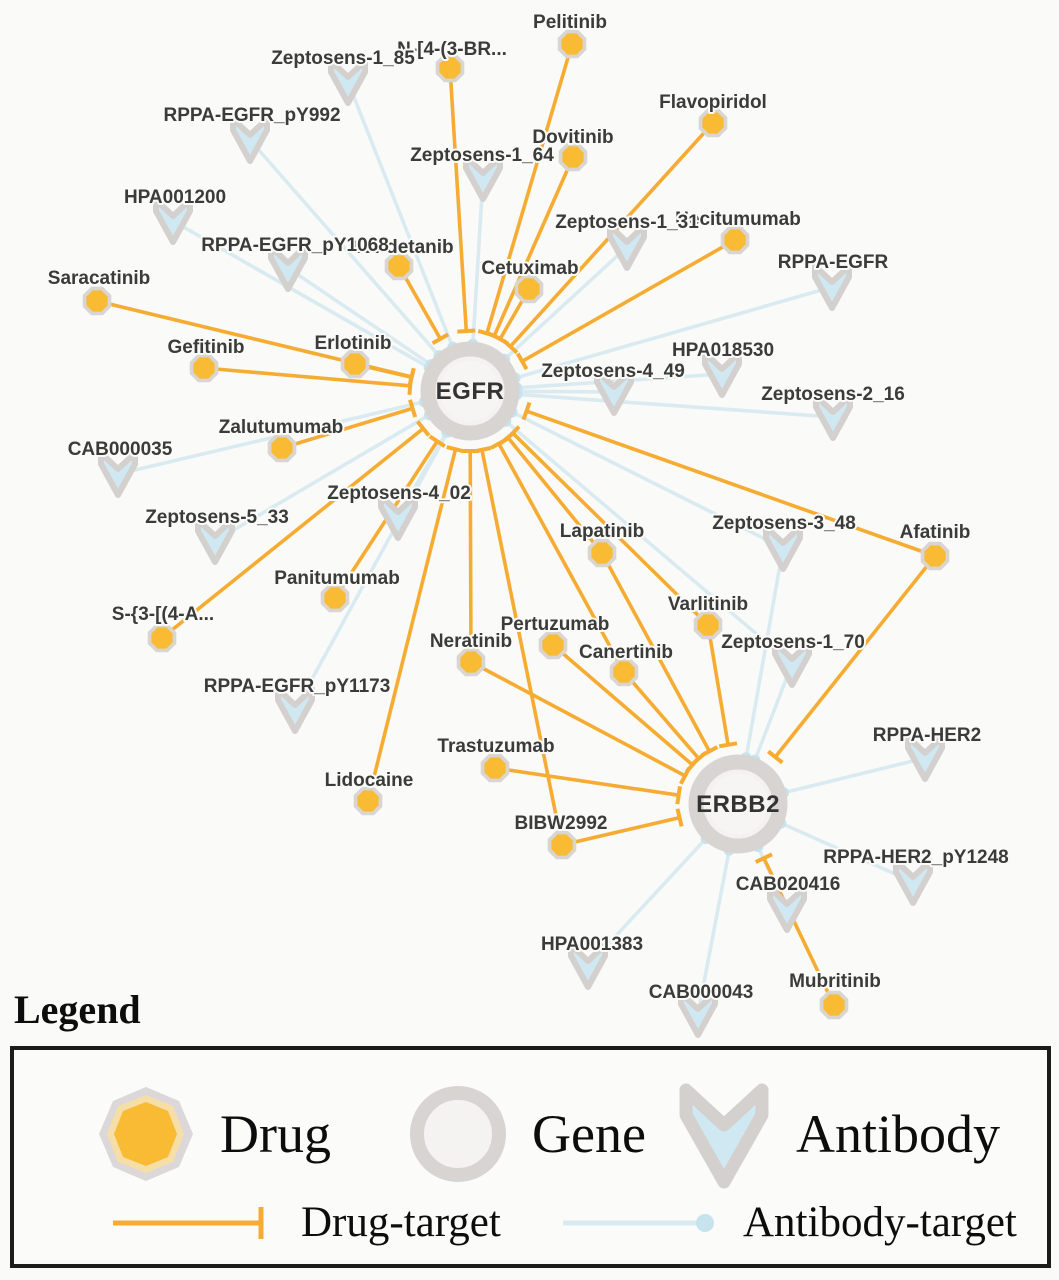  I want to click on antibody-node-label: CAB000035, so click(120, 449).